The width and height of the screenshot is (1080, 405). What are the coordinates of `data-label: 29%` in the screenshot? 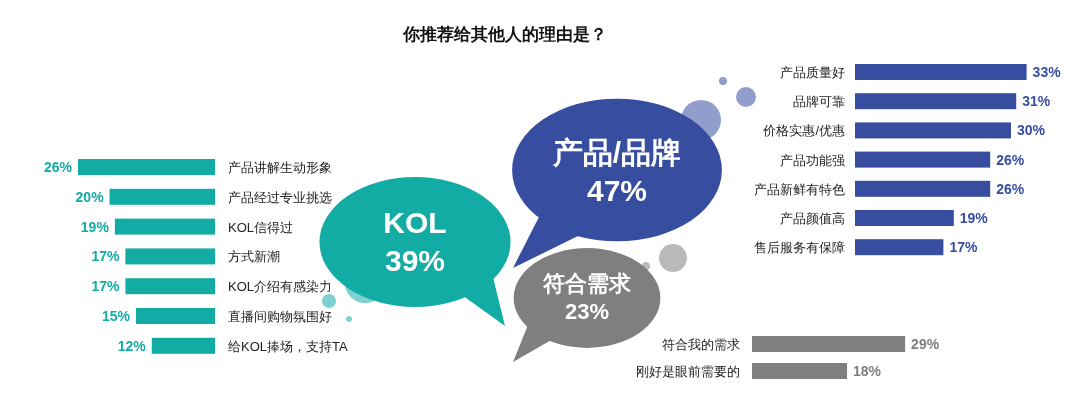 It's located at (925, 344).